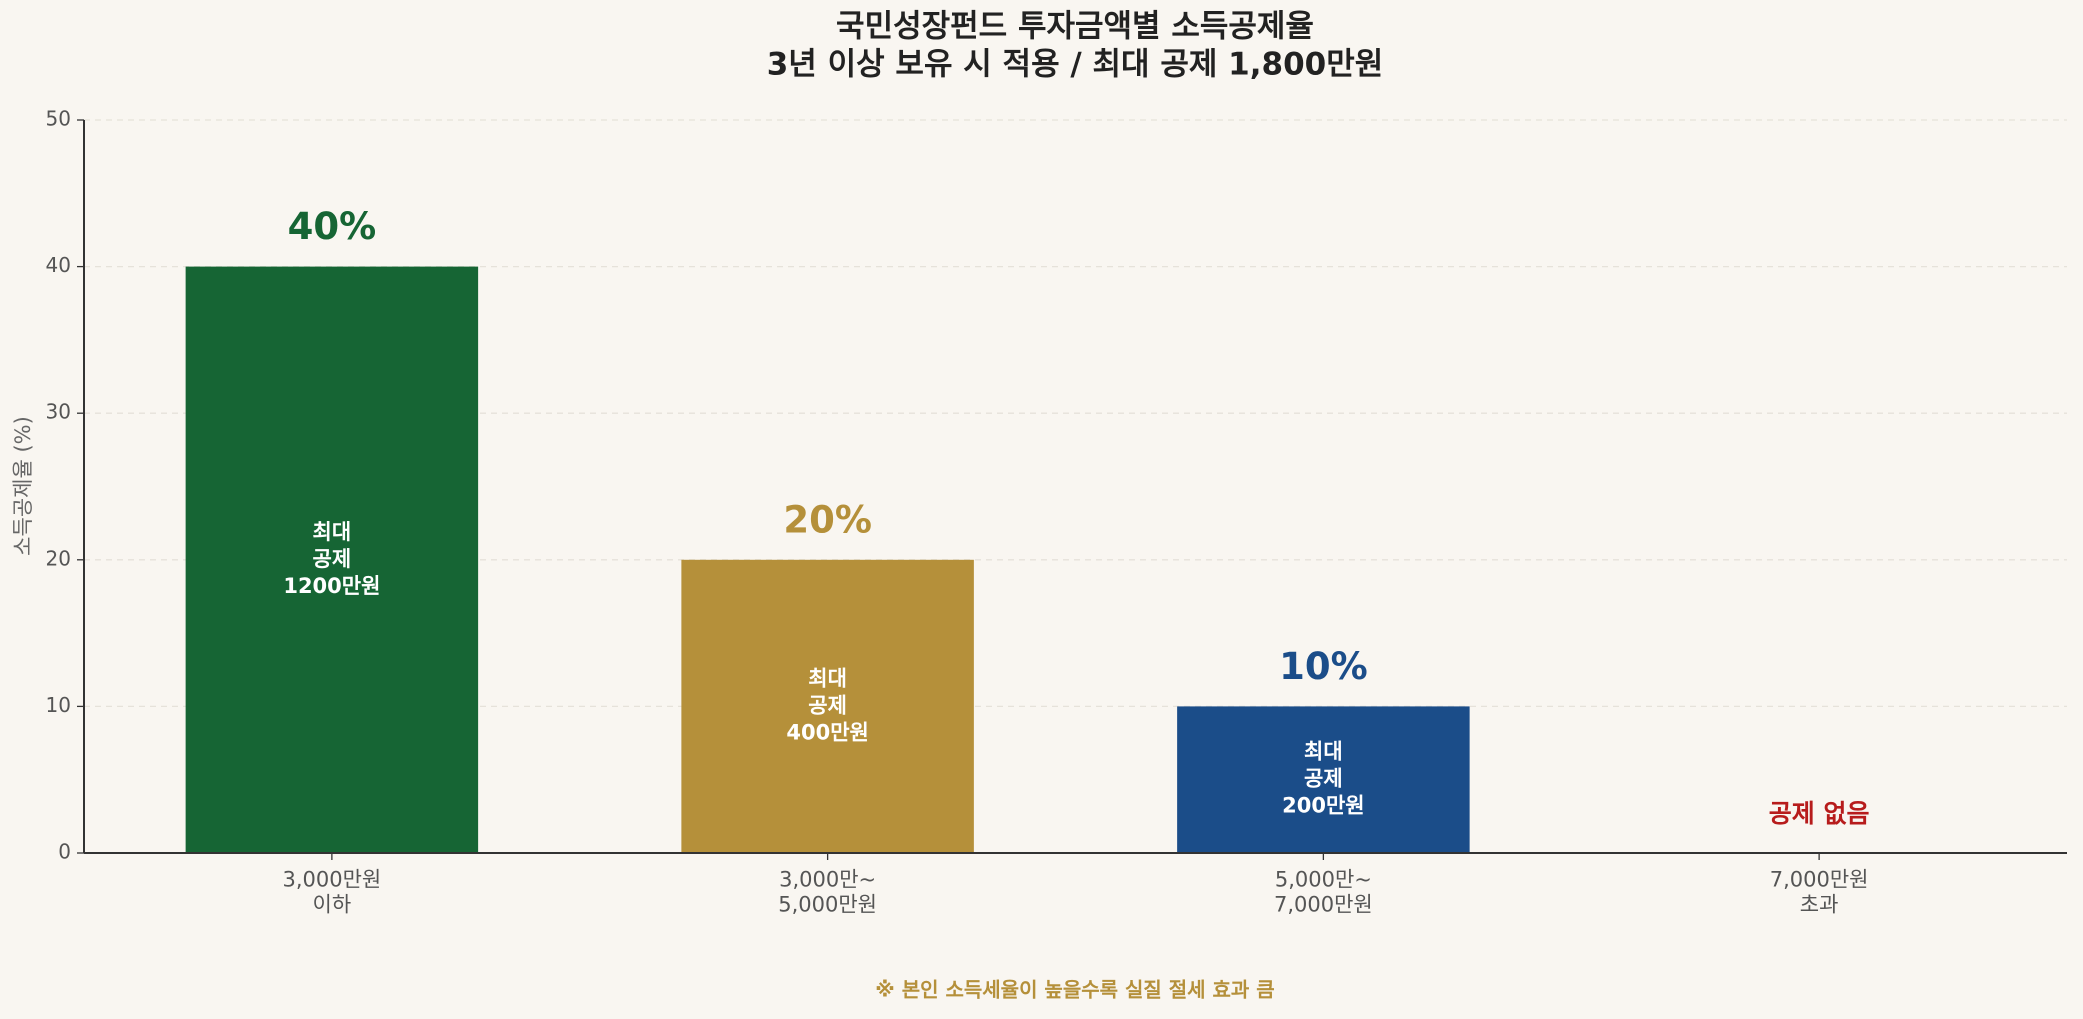 The width and height of the screenshot is (2083, 1019). I want to click on value-label: 20%, so click(827, 519).